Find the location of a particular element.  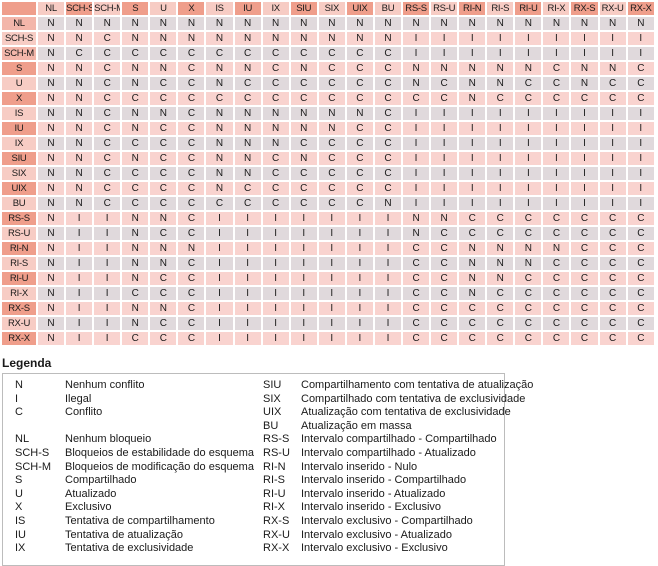

legend-item: RI-U Intervalo inserido - Atualizado is located at coordinates (393, 495).